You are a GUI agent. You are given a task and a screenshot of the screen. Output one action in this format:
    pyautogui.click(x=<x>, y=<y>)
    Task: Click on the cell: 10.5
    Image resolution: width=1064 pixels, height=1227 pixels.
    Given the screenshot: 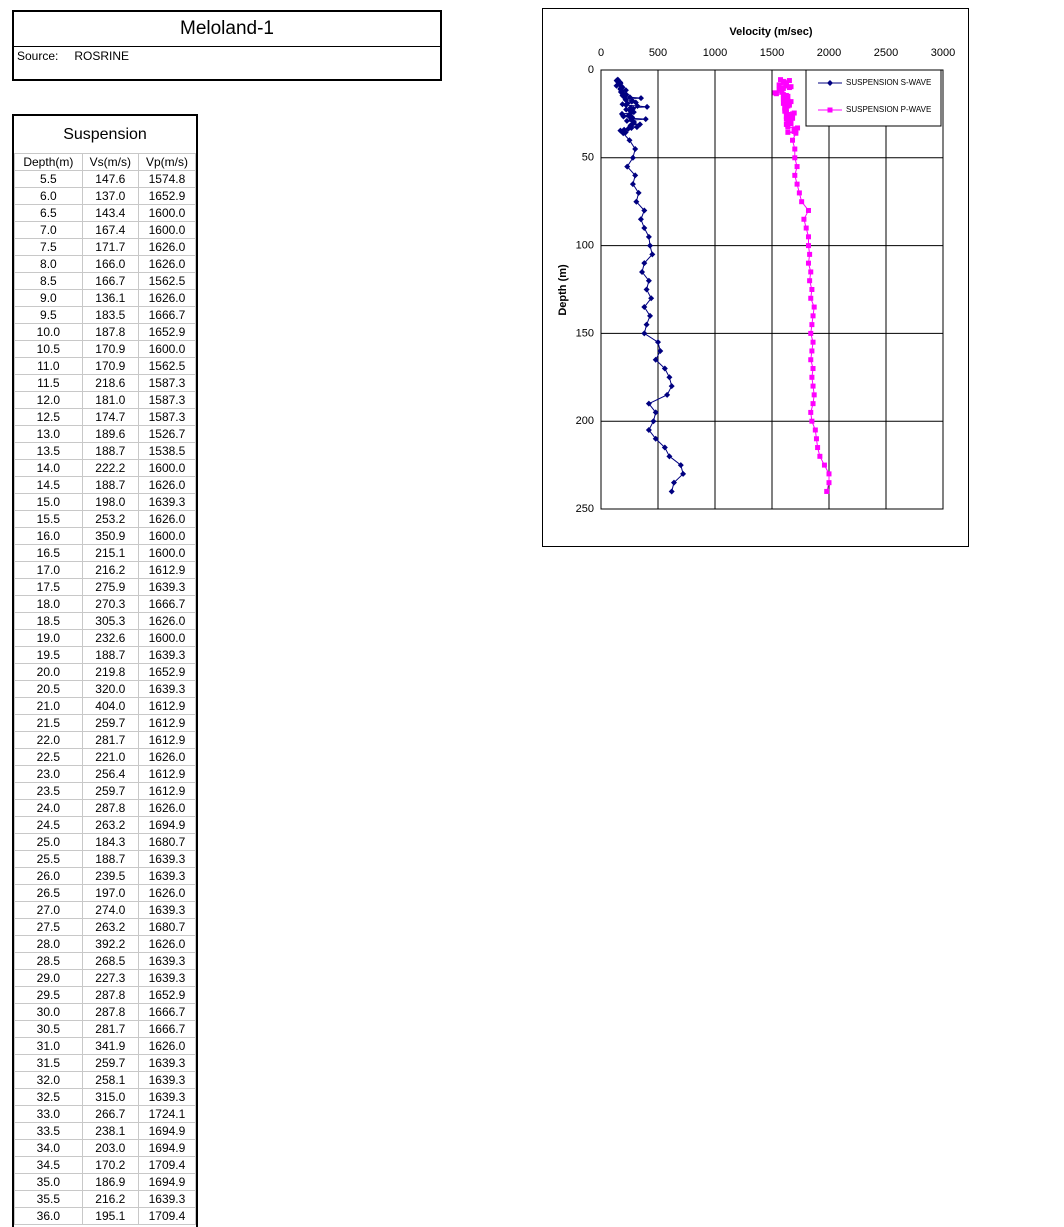 What is the action you would take?
    pyautogui.click(x=48, y=349)
    